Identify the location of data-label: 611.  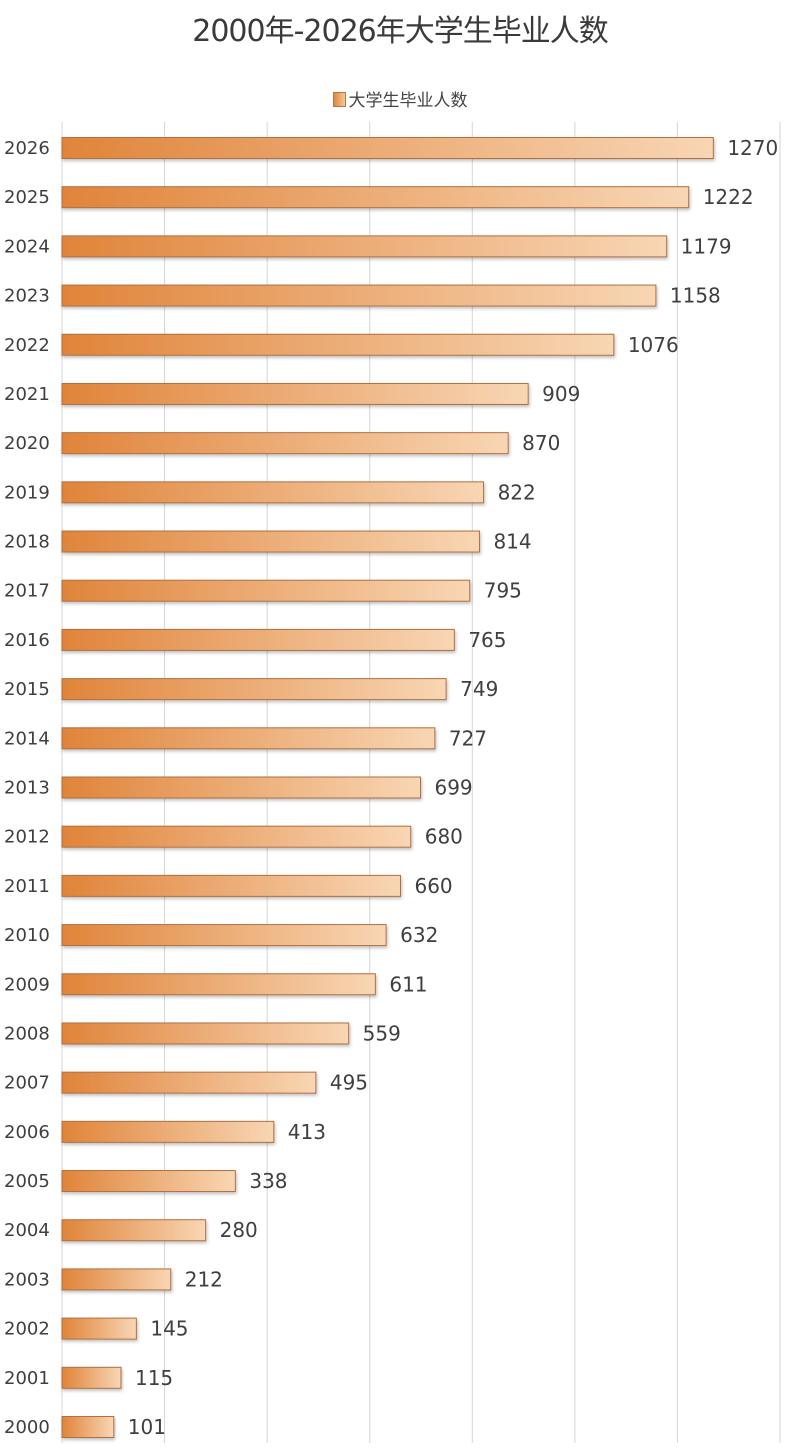
(408, 984).